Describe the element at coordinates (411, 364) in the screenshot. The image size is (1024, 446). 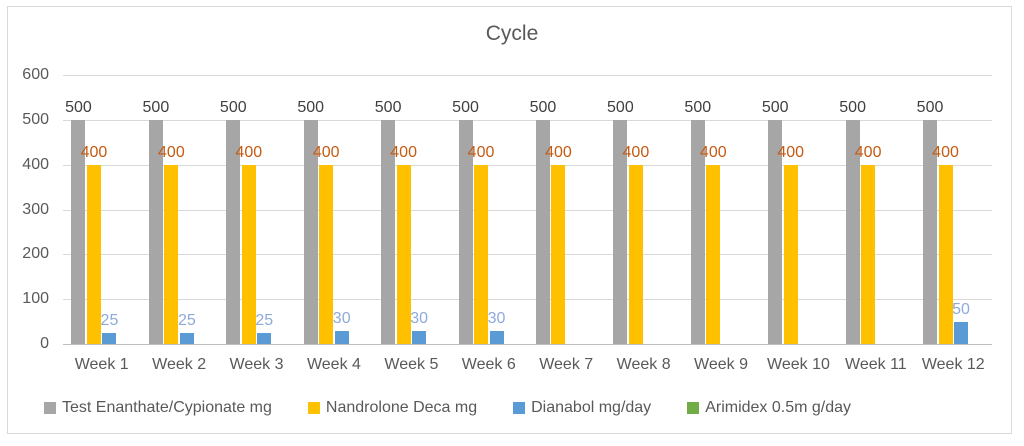
I see `x-tick-label: Week 5` at that location.